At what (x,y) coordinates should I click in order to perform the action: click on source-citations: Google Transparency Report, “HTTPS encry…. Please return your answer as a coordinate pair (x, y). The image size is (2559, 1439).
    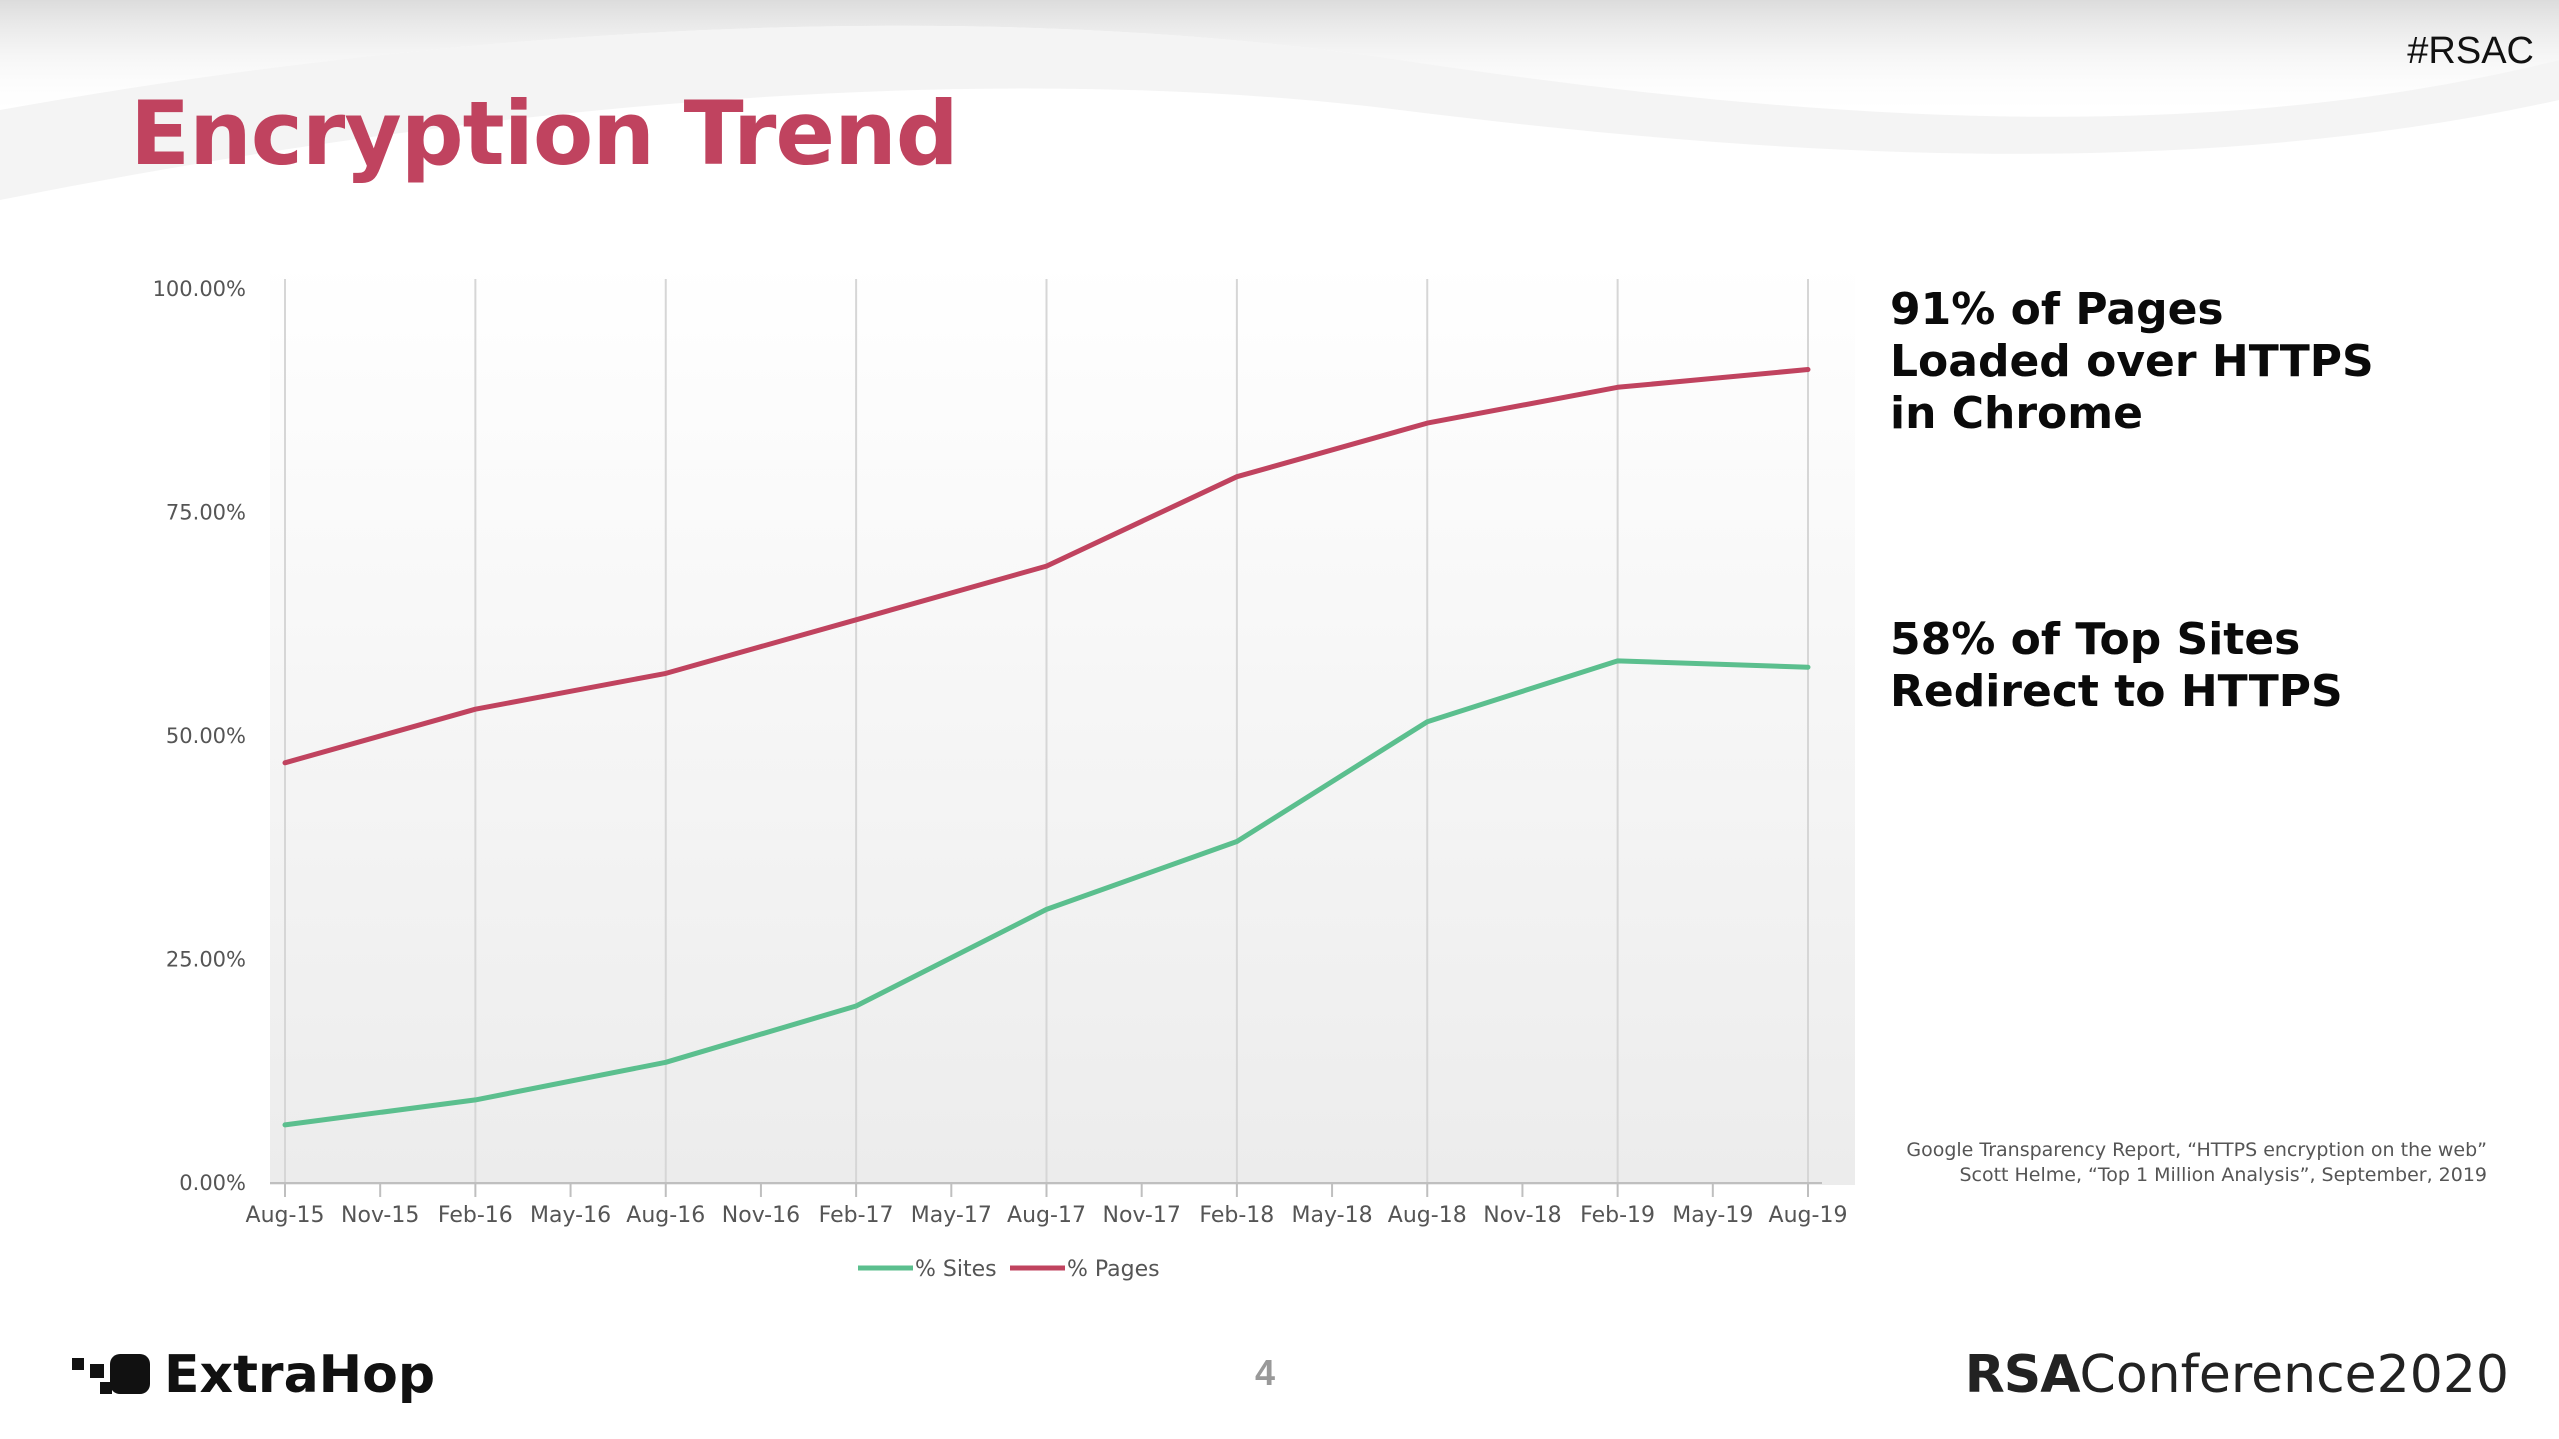
    Looking at the image, I should click on (2196, 1163).